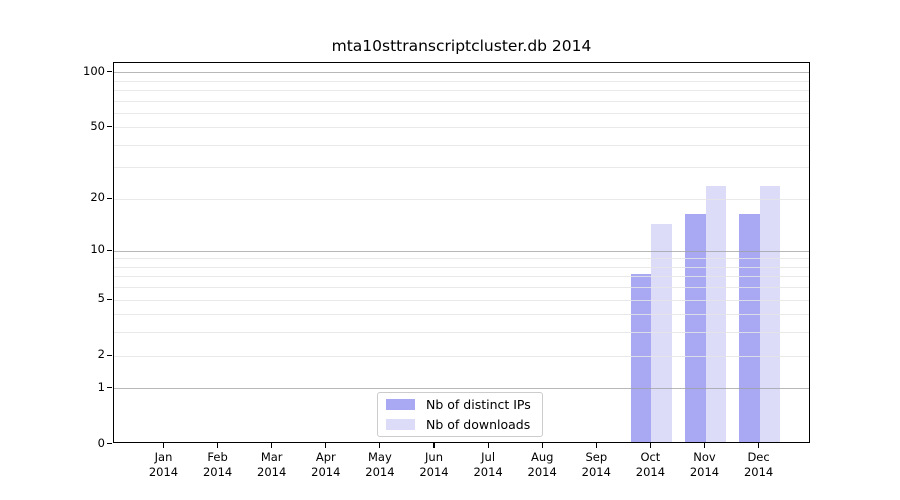  I want to click on x-tick-label: Jun 2014, so click(434, 464).